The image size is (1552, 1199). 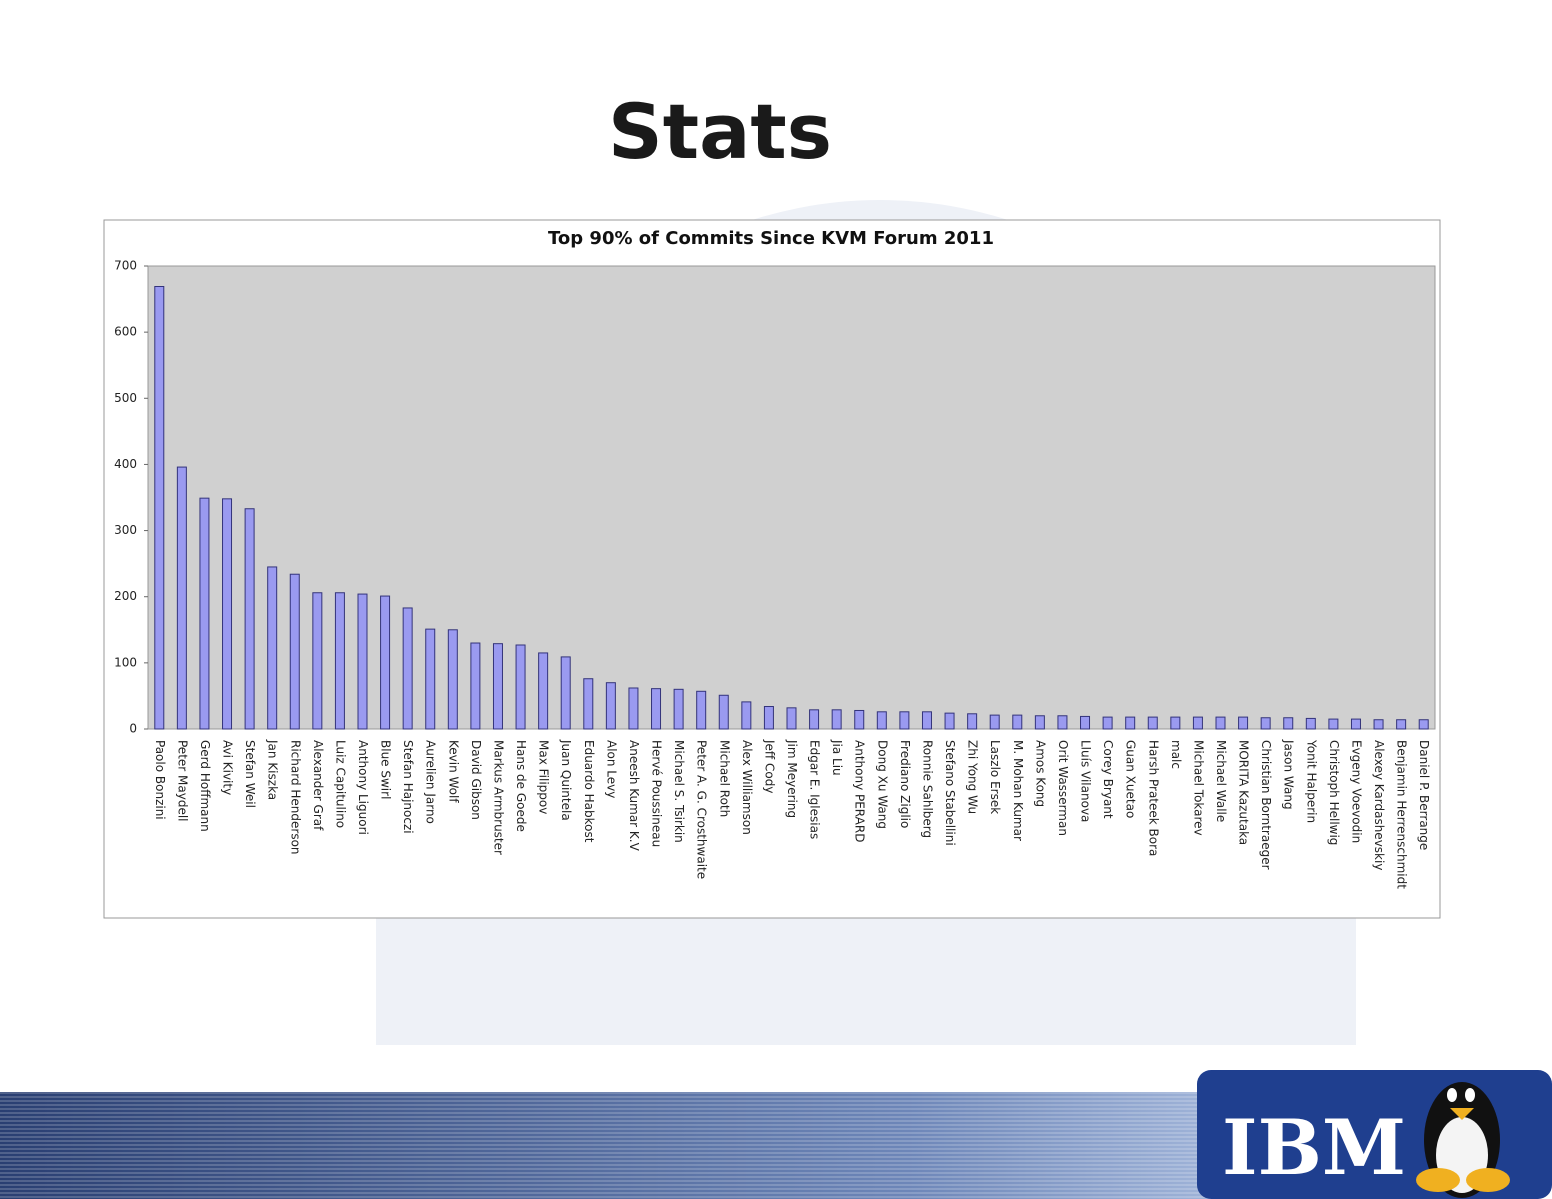 I want to click on x-tick-label: Stefan Weil, so click(x=250, y=774).